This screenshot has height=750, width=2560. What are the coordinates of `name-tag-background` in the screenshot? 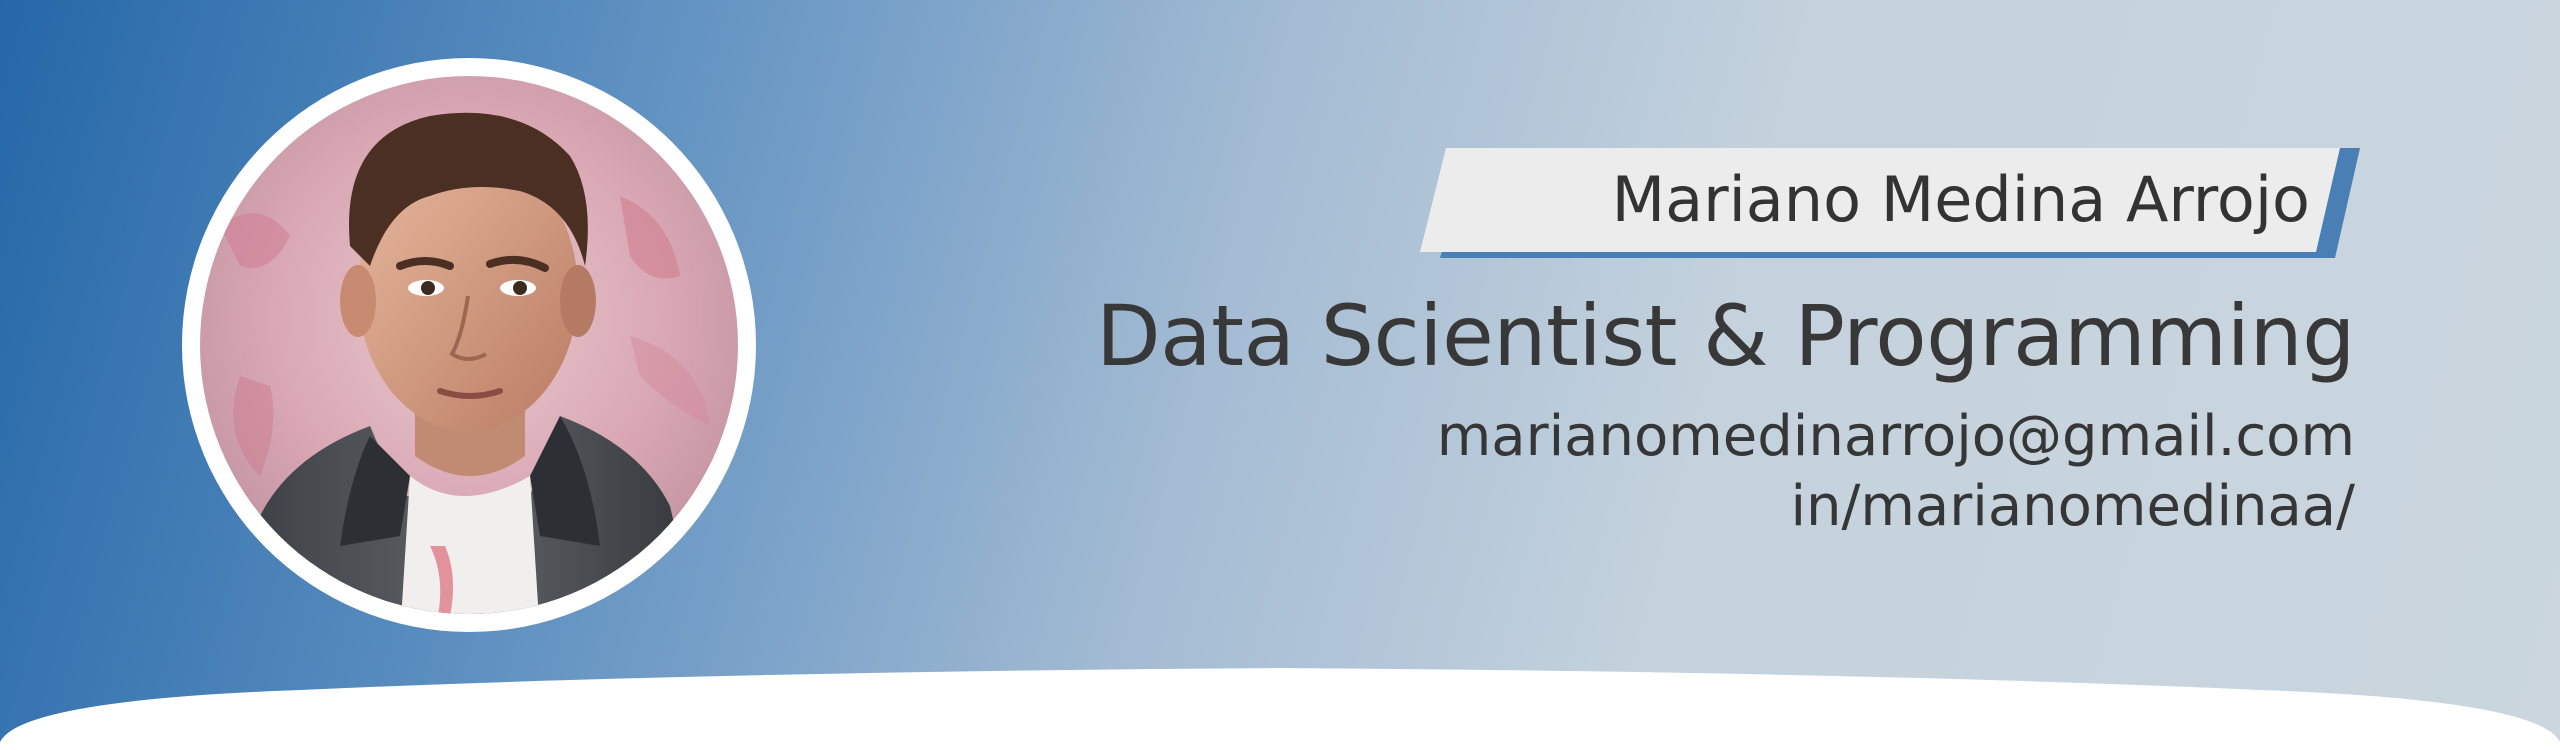 It's located at (1890, 203).